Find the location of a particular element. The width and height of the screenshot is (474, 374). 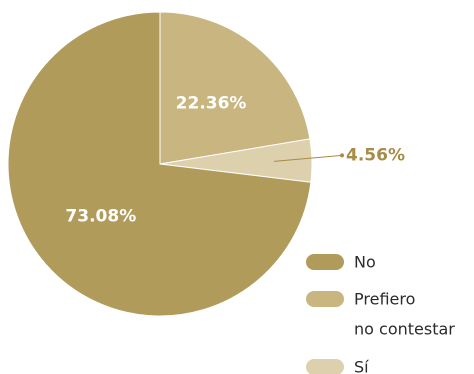

leader-dot-si is located at coordinates (342, 155).